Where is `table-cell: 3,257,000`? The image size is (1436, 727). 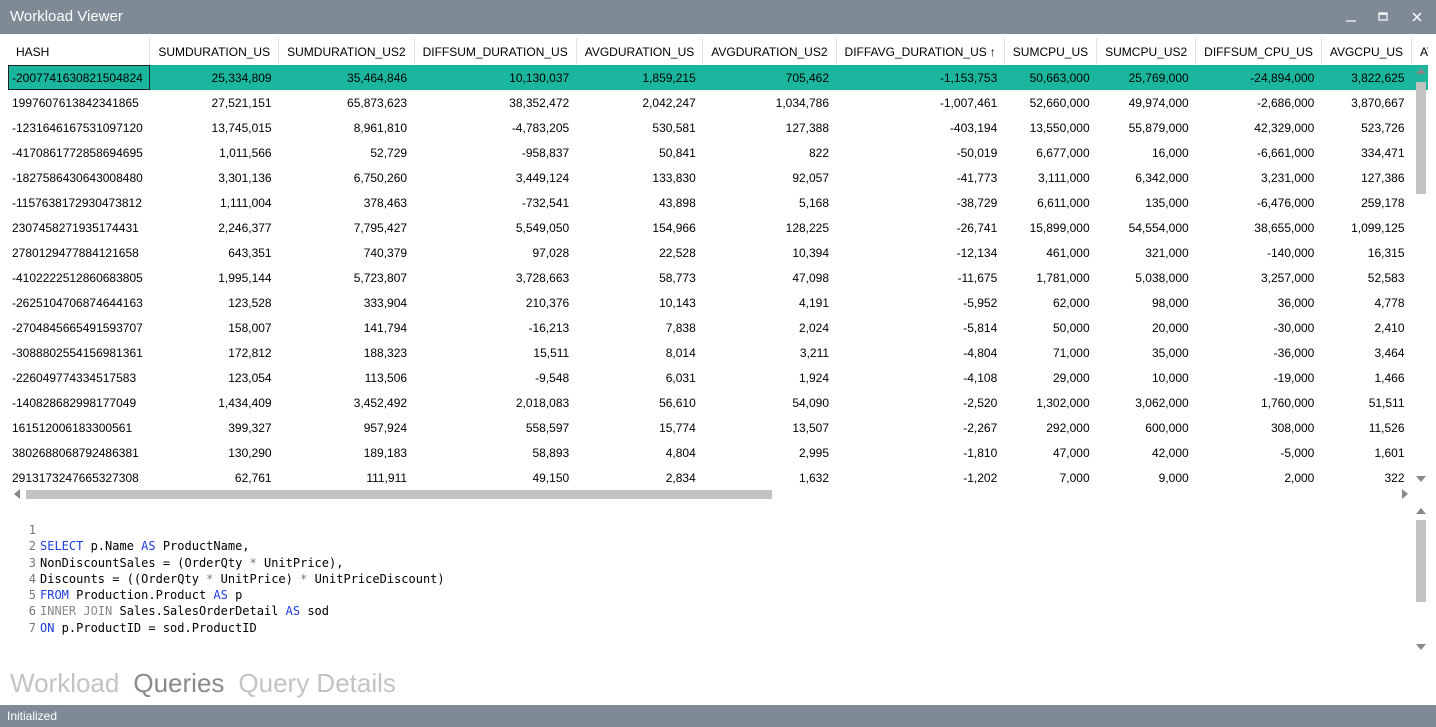
table-cell: 3,257,000 is located at coordinates (1287, 277).